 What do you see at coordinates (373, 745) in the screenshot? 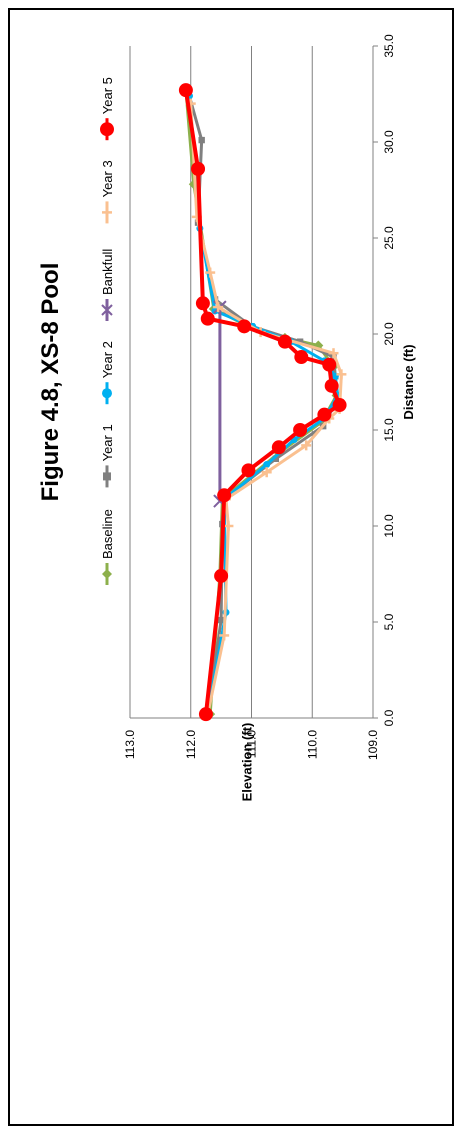
I see `y-tick-label: 109.0` at bounding box center [373, 745].